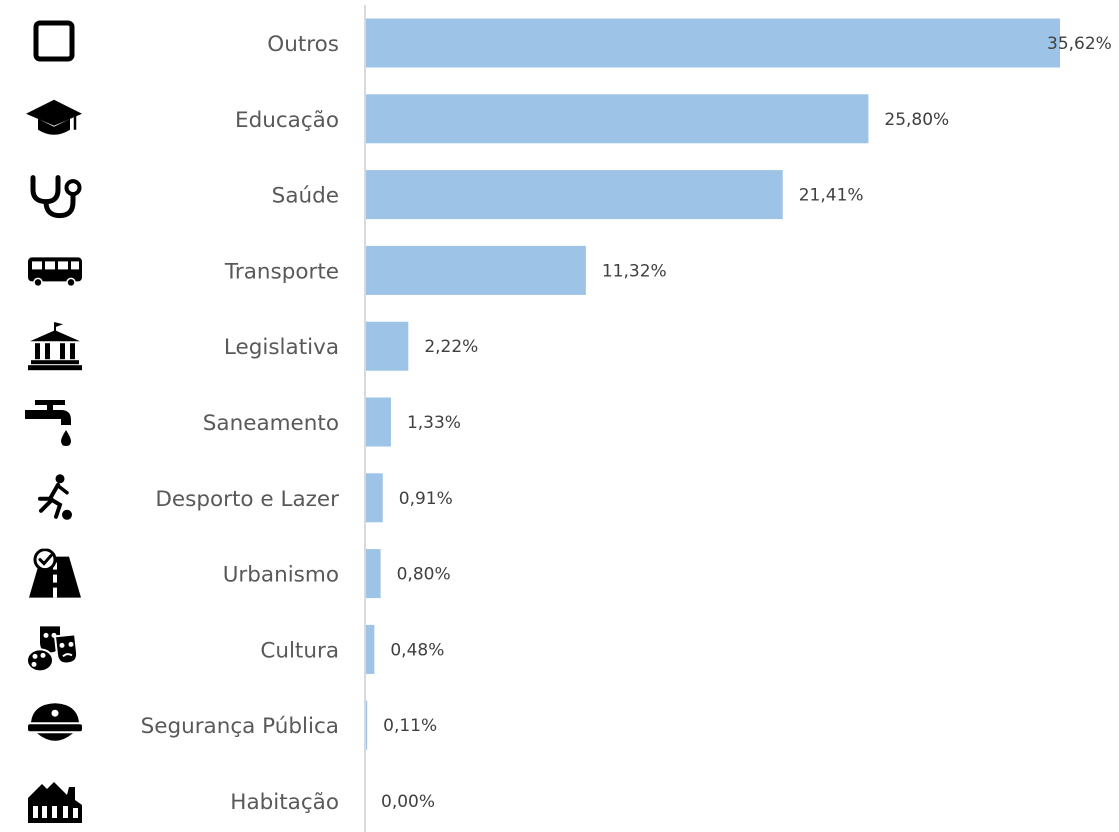 Image resolution: width=1119 pixels, height=832 pixels. What do you see at coordinates (434, 423) in the screenshot?
I see `value-label-saneamento: 1,33%` at bounding box center [434, 423].